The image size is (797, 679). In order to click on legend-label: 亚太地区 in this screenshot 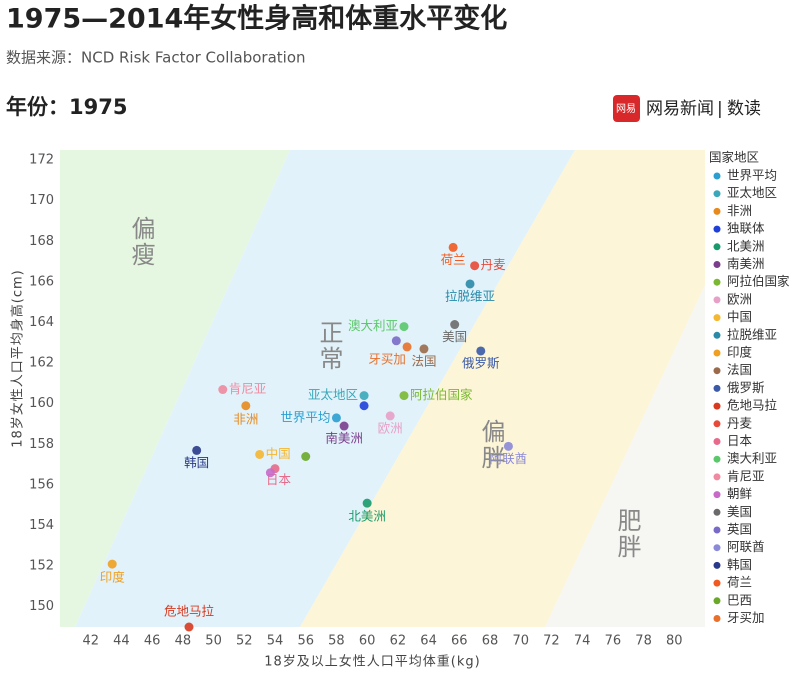, I will do `click(752, 192)`.